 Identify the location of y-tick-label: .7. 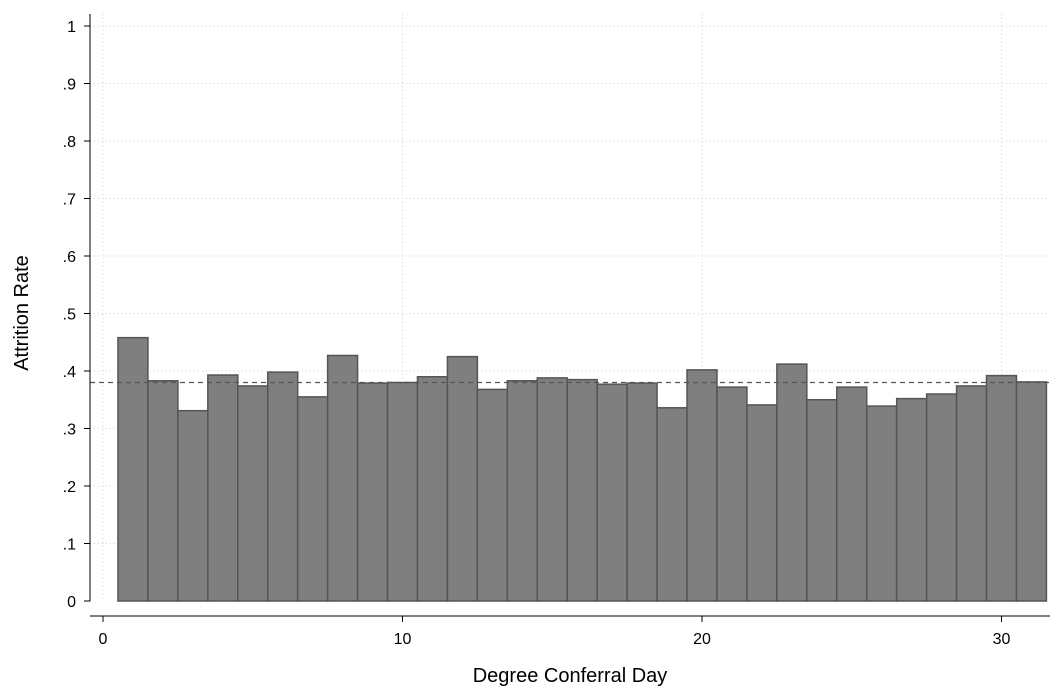
(69, 200).